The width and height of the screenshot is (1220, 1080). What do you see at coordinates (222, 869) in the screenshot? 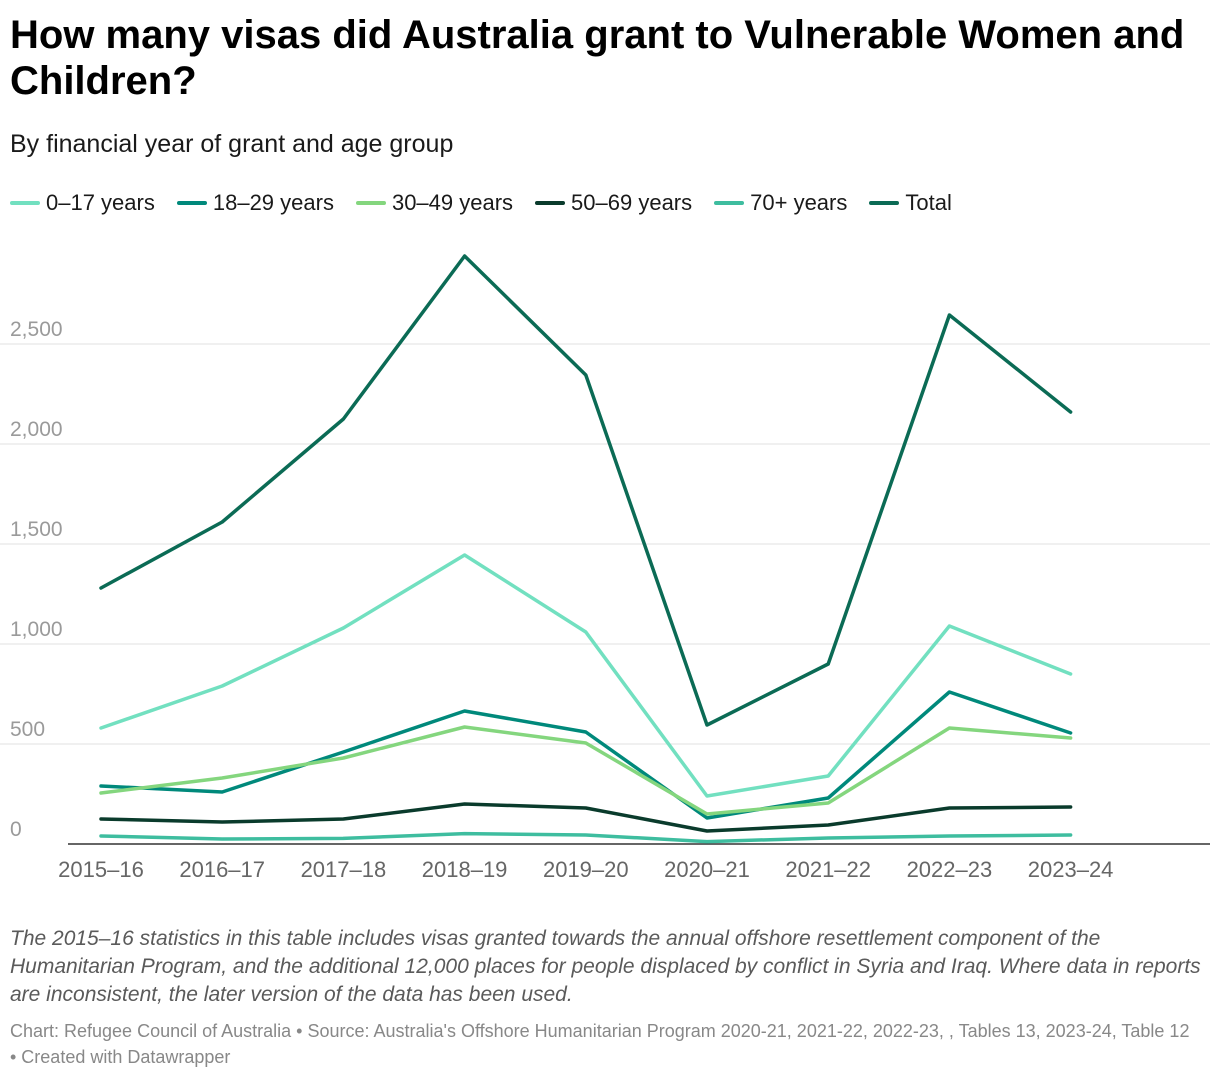
I see `x-tick-label: 2016–17` at bounding box center [222, 869].